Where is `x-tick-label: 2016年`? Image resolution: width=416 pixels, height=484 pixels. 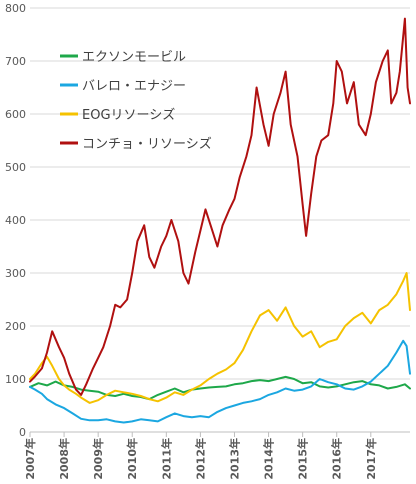 x-tick-label: 2016年 is located at coordinates (337, 459).